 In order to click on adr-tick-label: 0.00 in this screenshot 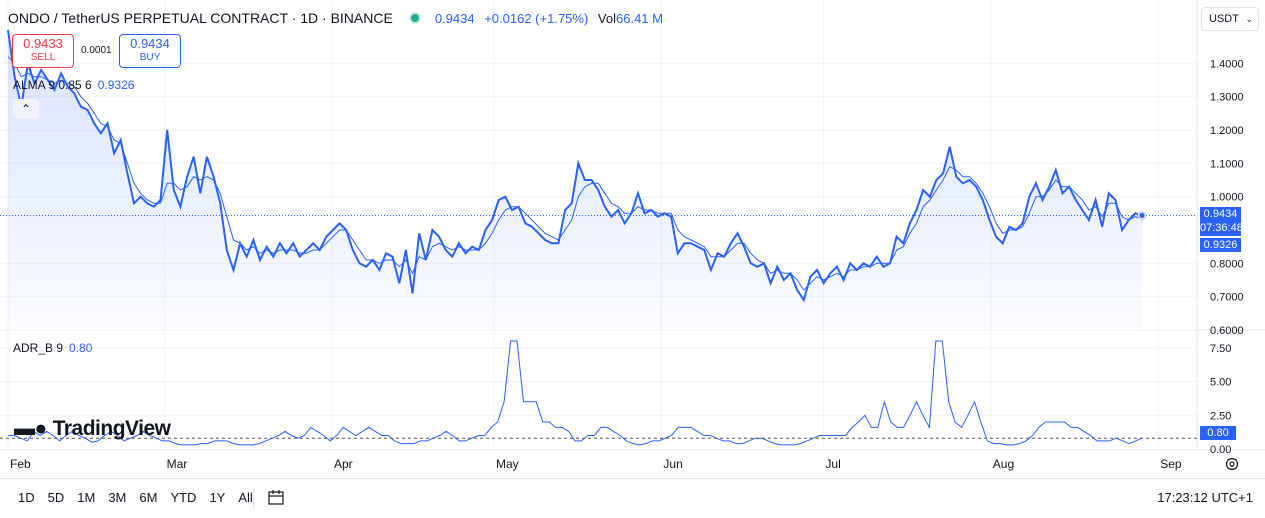, I will do `click(1220, 450)`.